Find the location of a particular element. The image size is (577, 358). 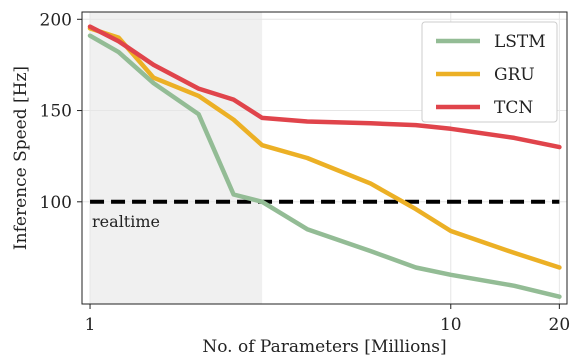

legend-label-gru: GRU is located at coordinates (514, 75).